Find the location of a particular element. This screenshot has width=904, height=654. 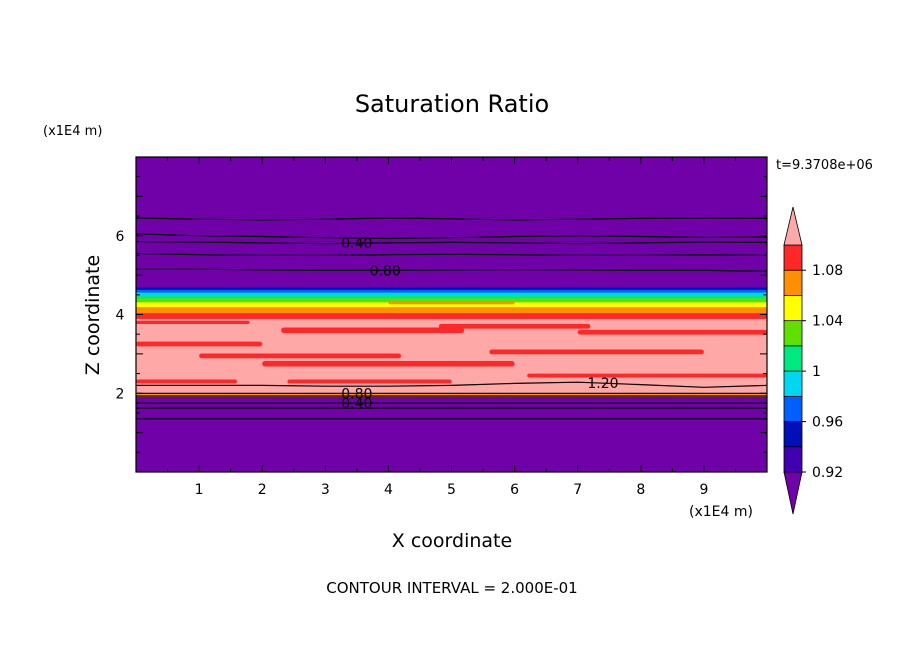

colorbar-label: 1.08 is located at coordinates (827, 271).